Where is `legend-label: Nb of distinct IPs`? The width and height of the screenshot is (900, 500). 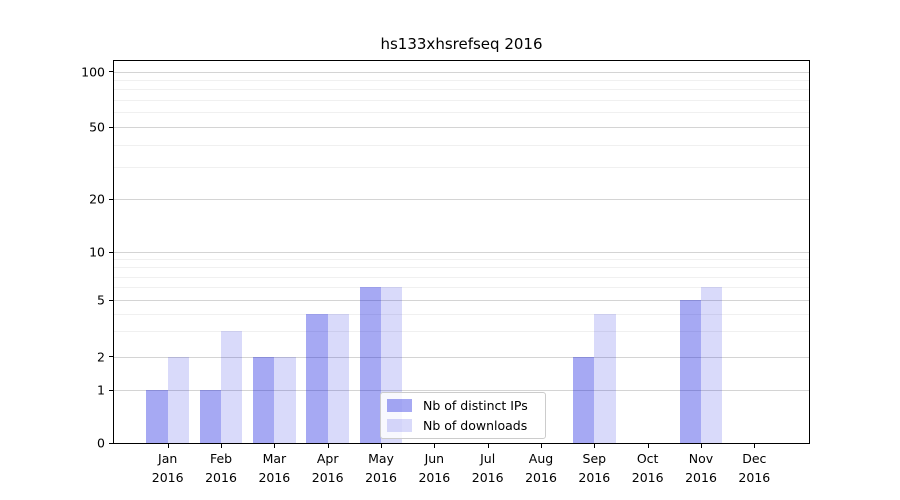
legend-label: Nb of distinct IPs is located at coordinates (475, 405).